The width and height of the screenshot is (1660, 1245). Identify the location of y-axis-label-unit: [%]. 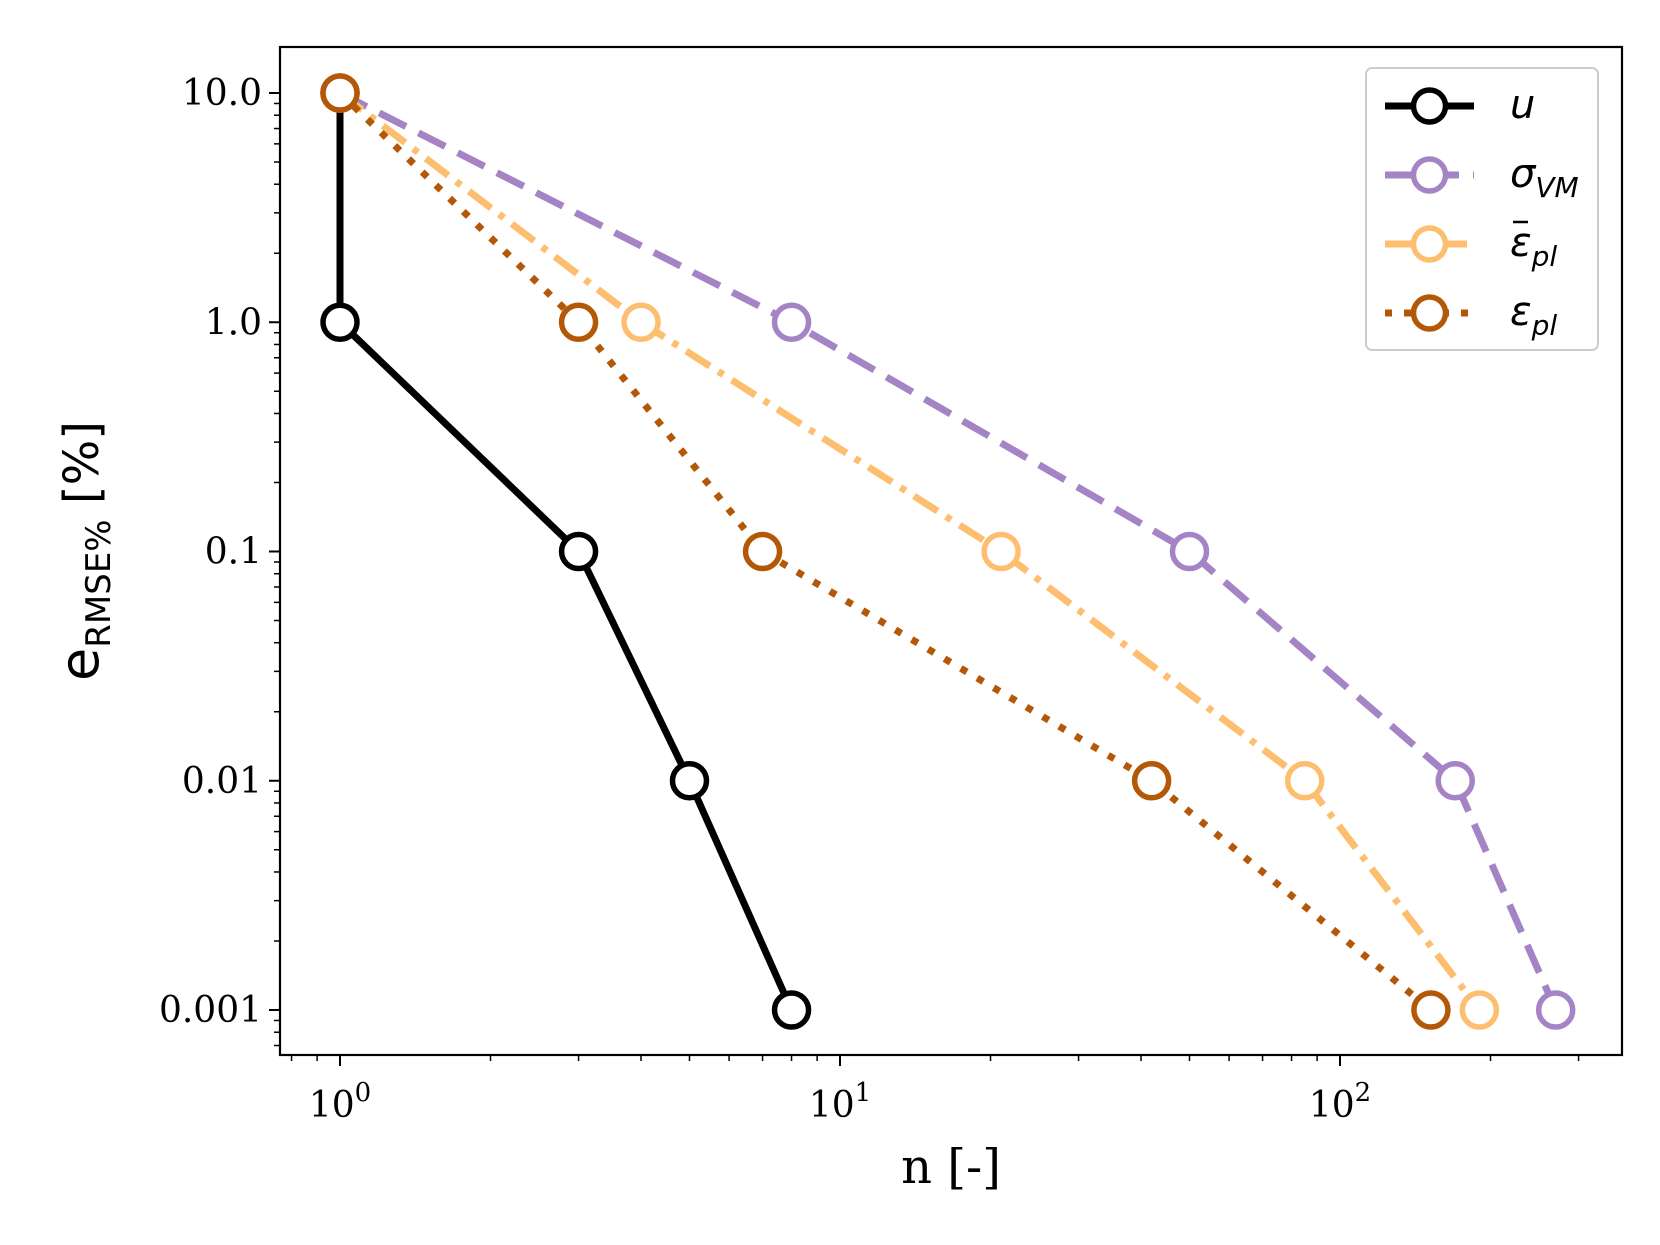
(82, 462).